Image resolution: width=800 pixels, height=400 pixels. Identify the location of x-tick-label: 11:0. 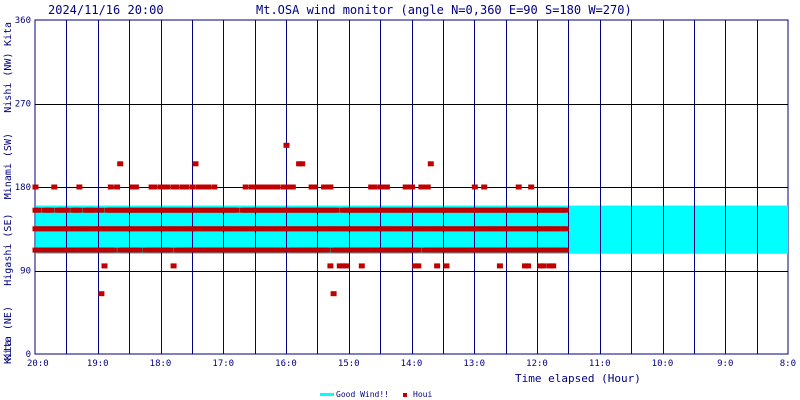
(600, 364).